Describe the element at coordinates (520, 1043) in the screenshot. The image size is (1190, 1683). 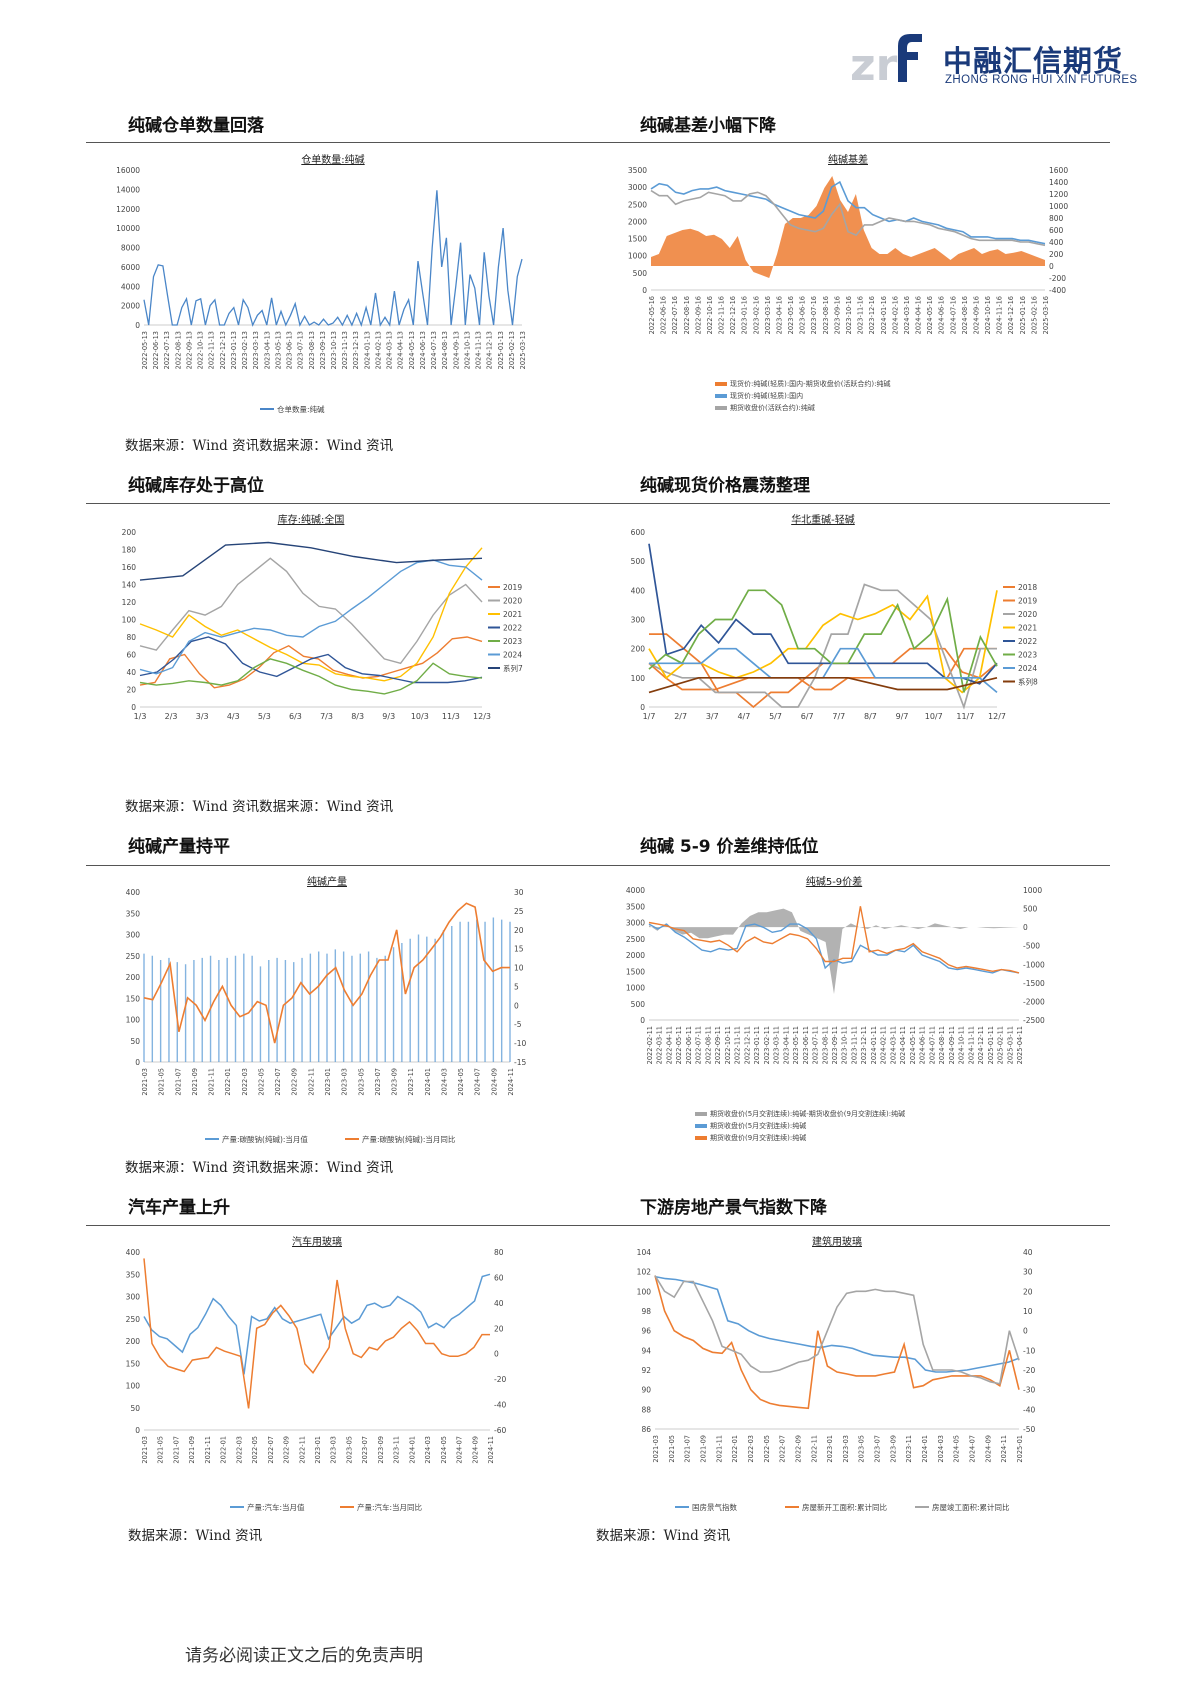
I see `y2-tick-label: -10` at that location.